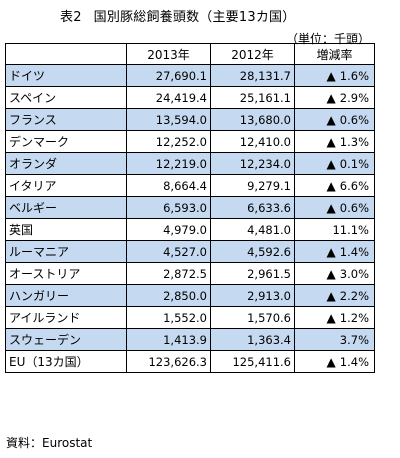 The width and height of the screenshot is (400, 458). What do you see at coordinates (66, 273) in the screenshot?
I see `country-name: オーストリア` at bounding box center [66, 273].